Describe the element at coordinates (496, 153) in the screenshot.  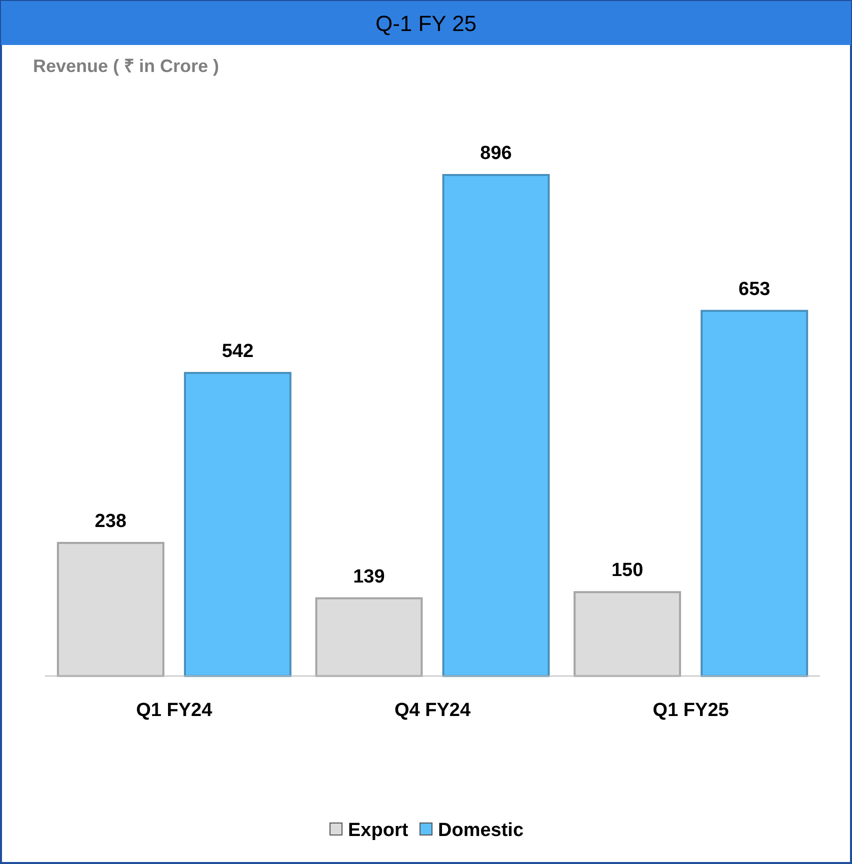
I see `data-label: 896` at that location.